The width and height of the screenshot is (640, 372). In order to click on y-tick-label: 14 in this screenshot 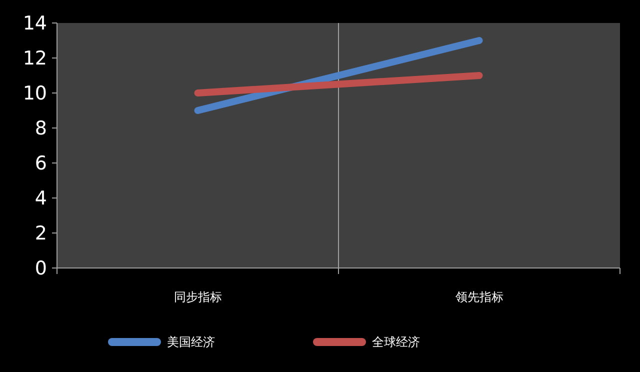, I will do `click(34, 23)`.